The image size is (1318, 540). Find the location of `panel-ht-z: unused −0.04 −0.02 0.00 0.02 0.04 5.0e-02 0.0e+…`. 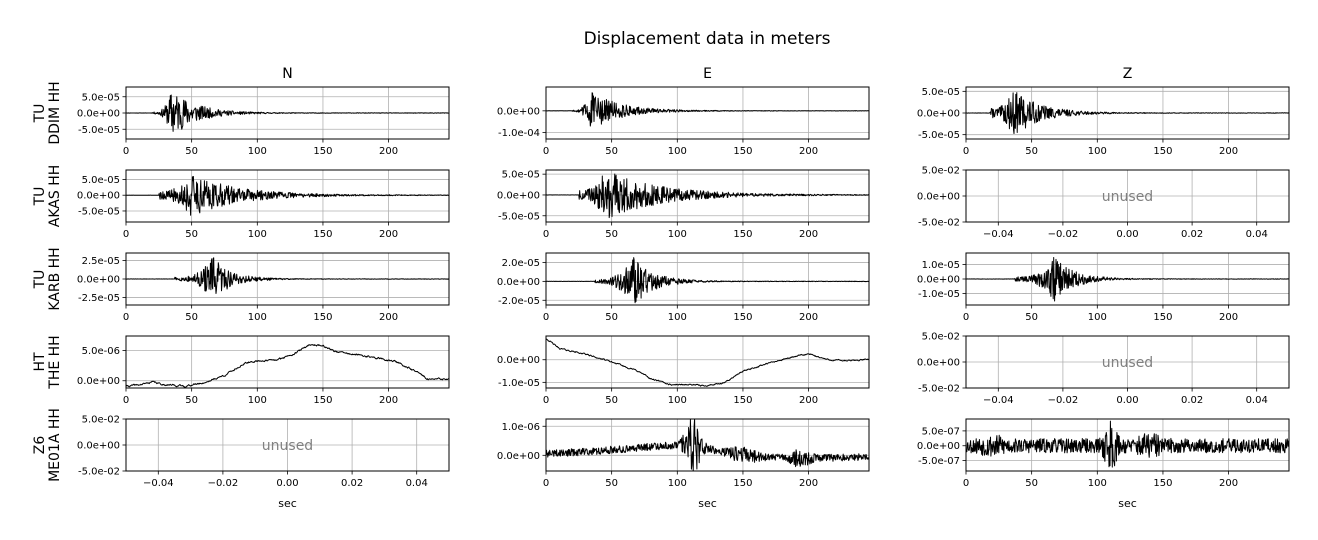

panel-ht-z: unused −0.04 −0.02 0.00 0.02 0.04 5.0e-02 0.0e+… is located at coordinates (1103, 369).